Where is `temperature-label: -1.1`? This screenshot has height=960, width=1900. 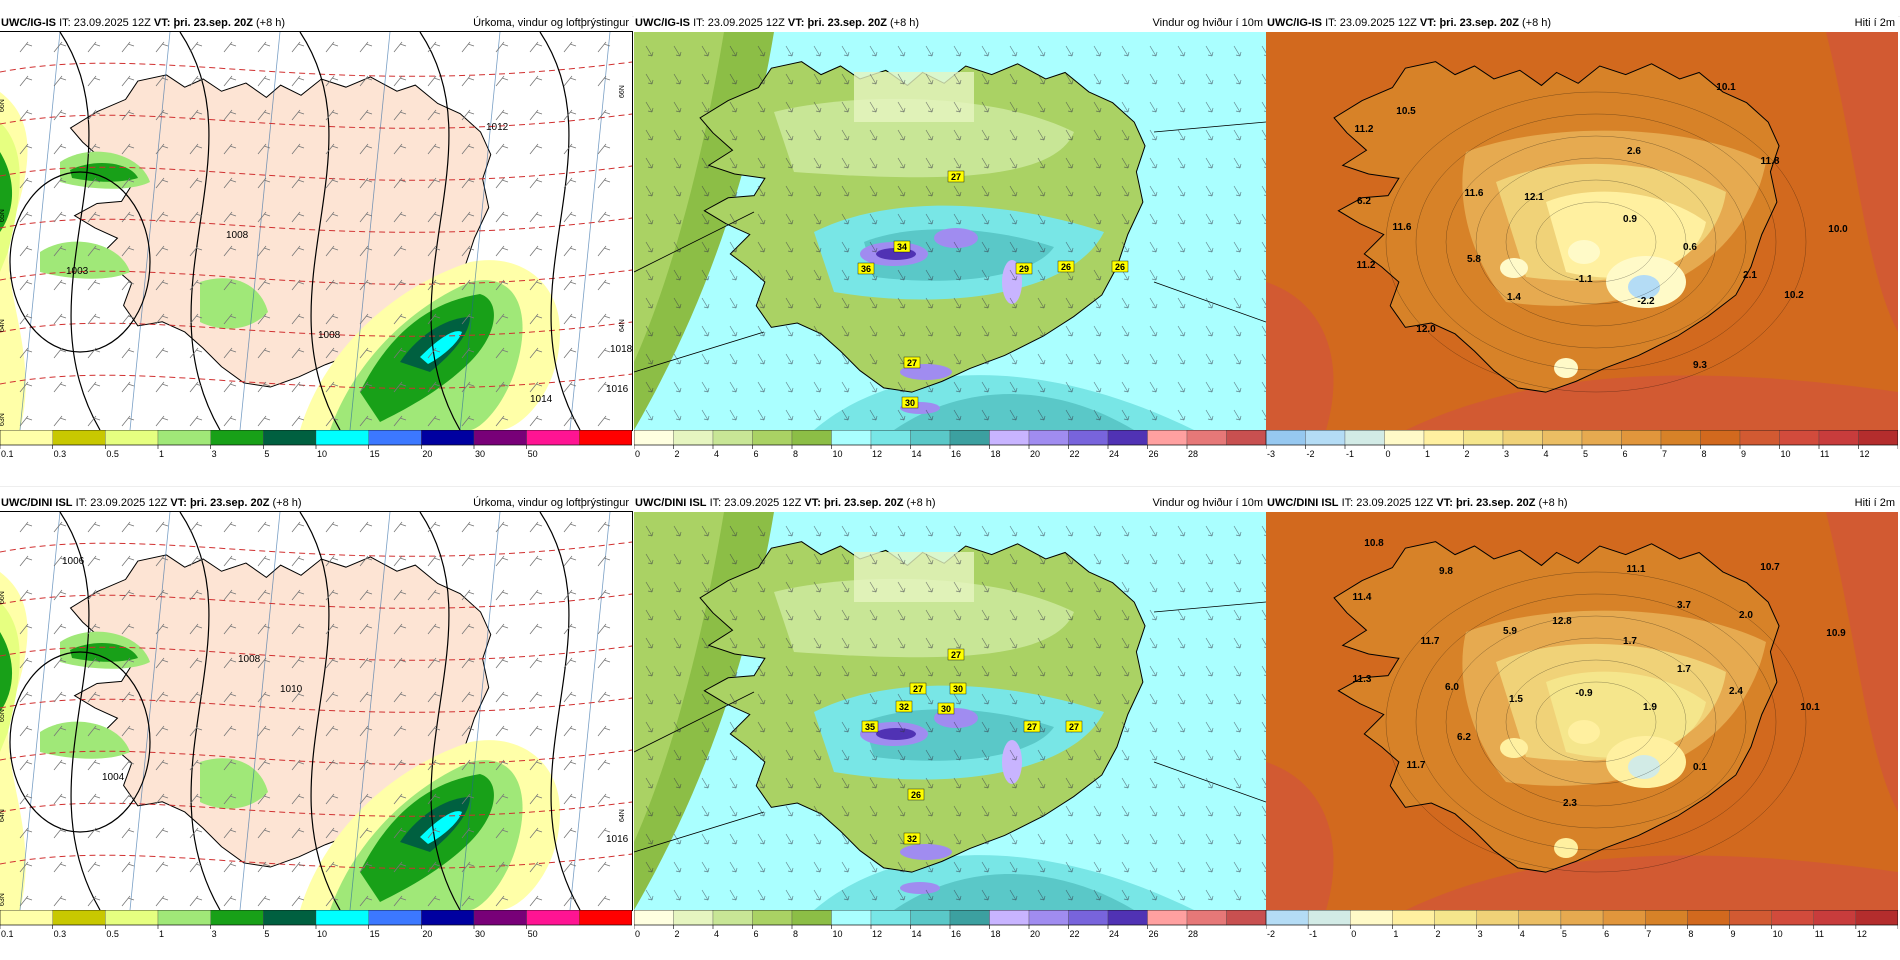 temperature-label: -1.1 is located at coordinates (1584, 279).